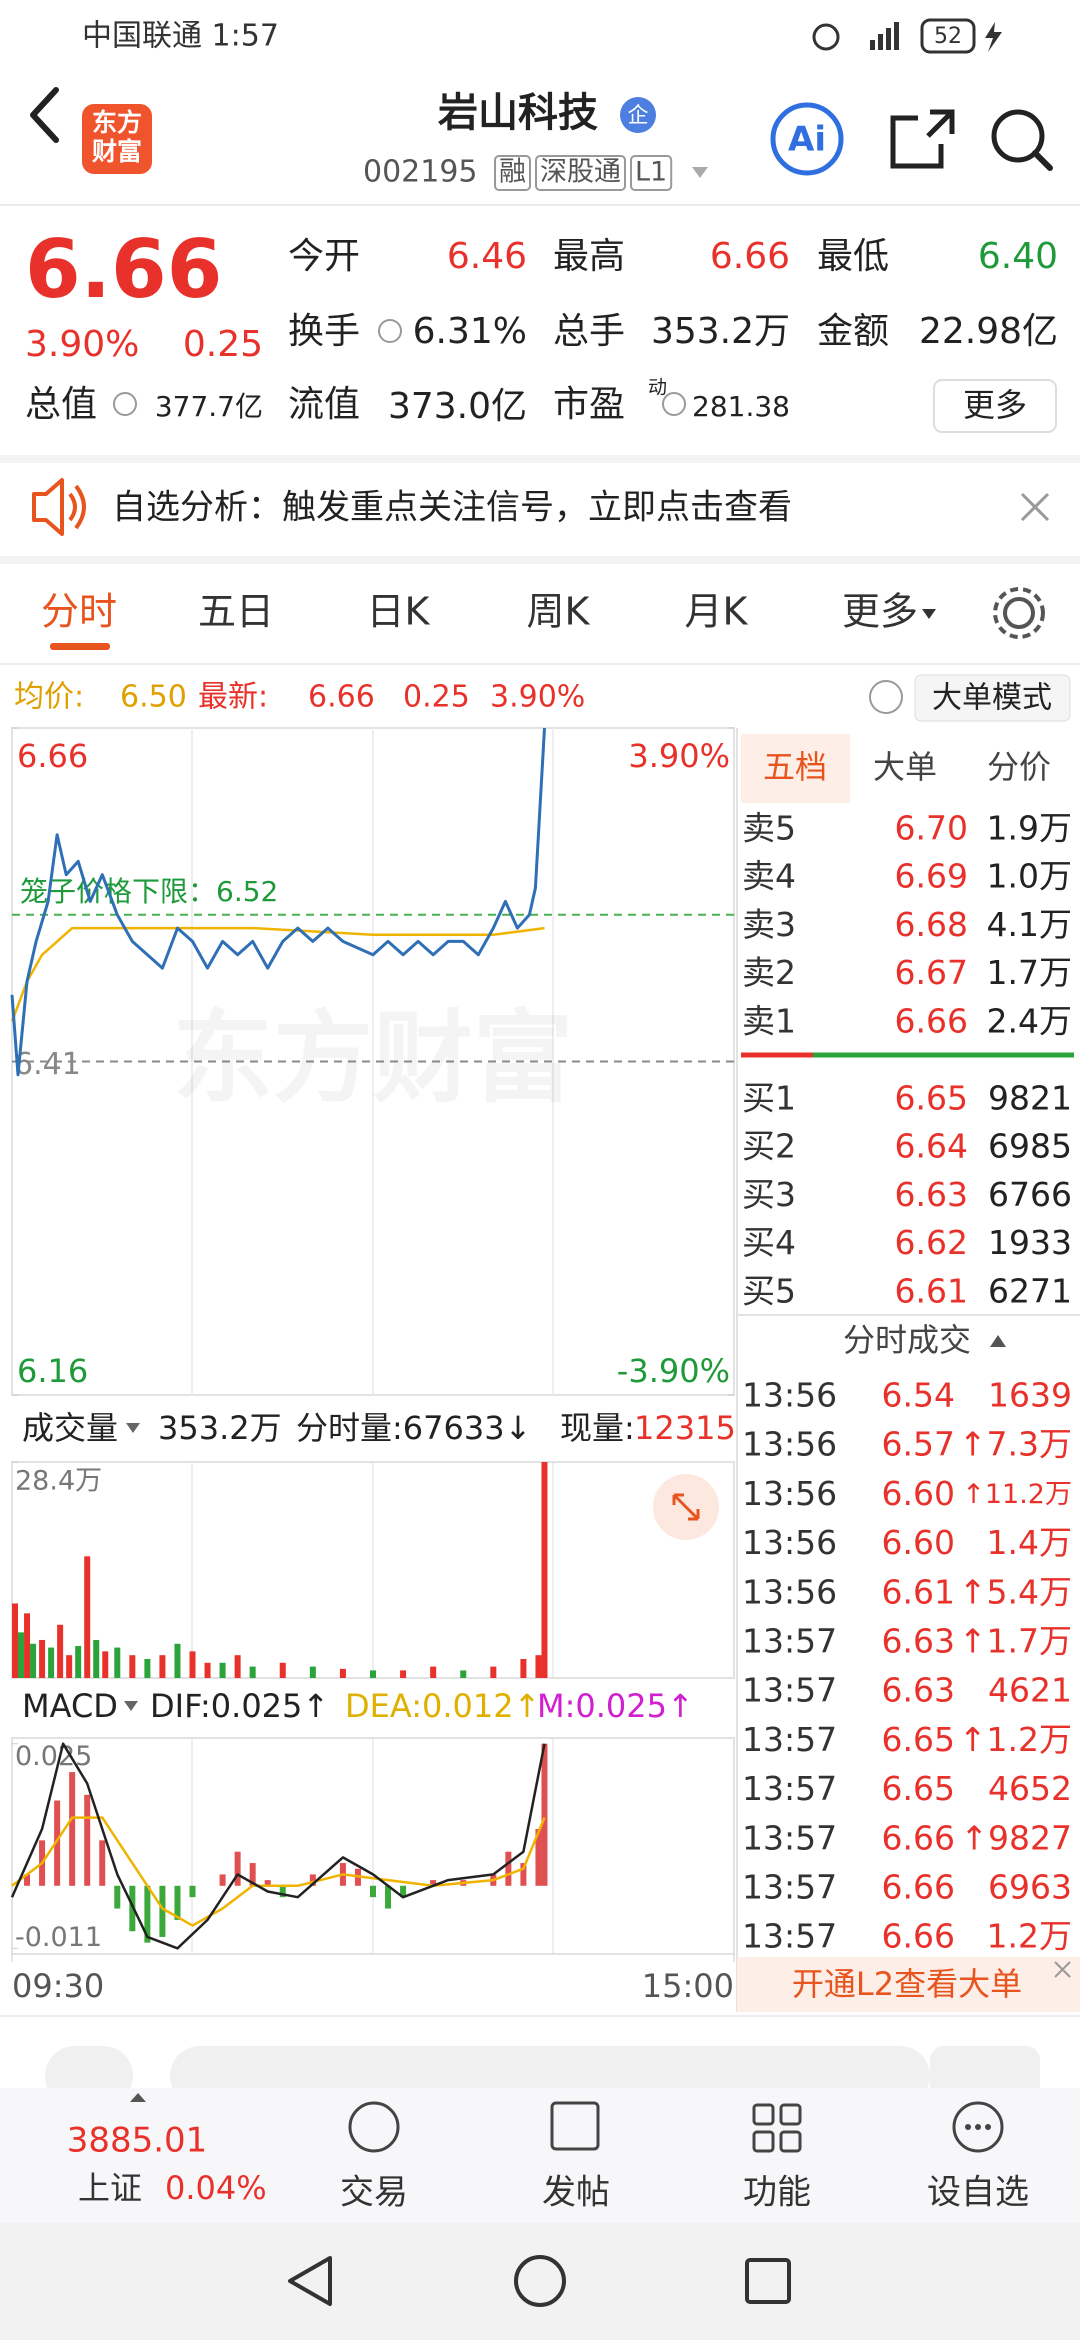  What do you see at coordinates (373, 1846) in the screenshot?
I see `macd-frame` at bounding box center [373, 1846].